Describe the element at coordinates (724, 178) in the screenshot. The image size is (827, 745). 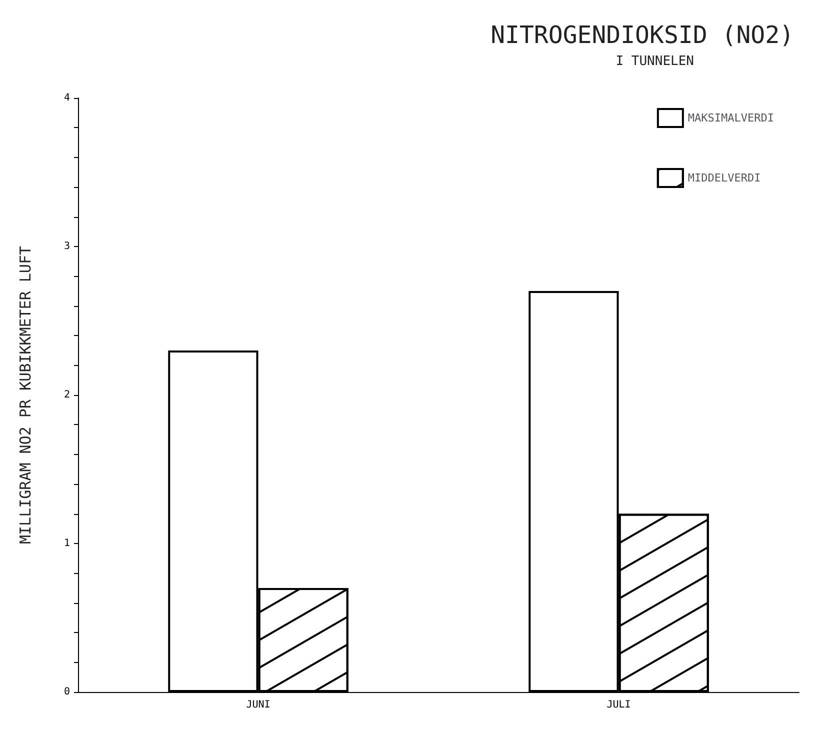
I see `legend-label: MIDDELVERDI` at that location.